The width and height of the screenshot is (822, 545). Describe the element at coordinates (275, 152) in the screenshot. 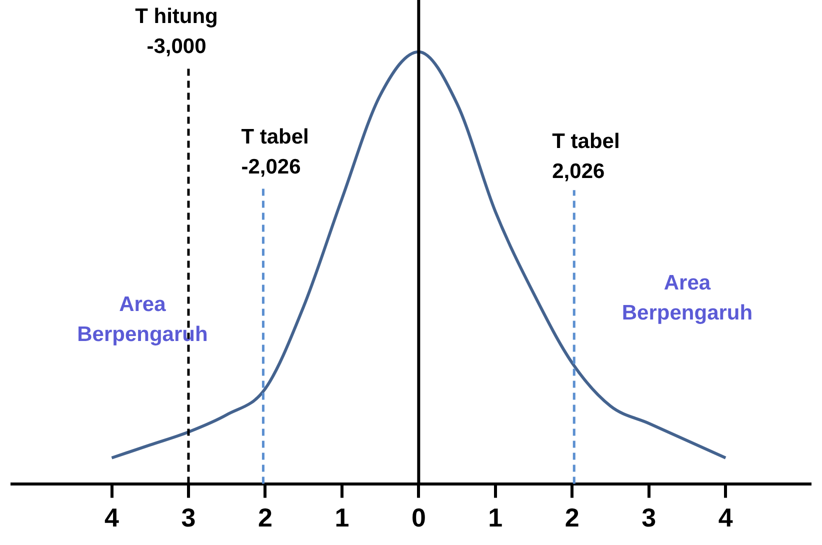

I see `ref-line-label: T tabel -2,026` at that location.